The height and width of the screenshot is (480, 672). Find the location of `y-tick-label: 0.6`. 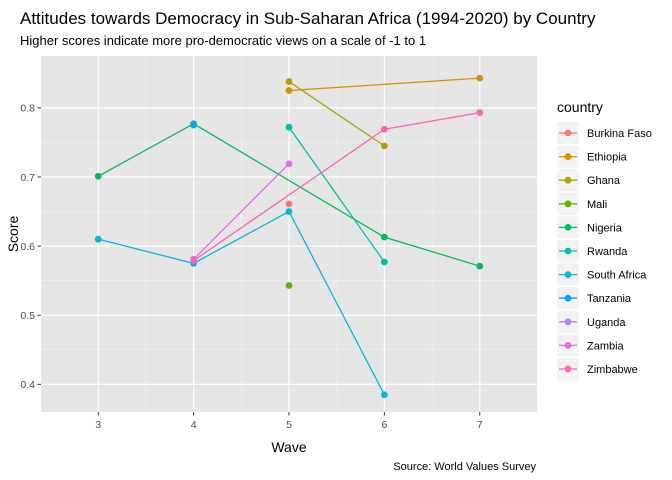

y-tick-label: 0.6 is located at coordinates (27, 247).